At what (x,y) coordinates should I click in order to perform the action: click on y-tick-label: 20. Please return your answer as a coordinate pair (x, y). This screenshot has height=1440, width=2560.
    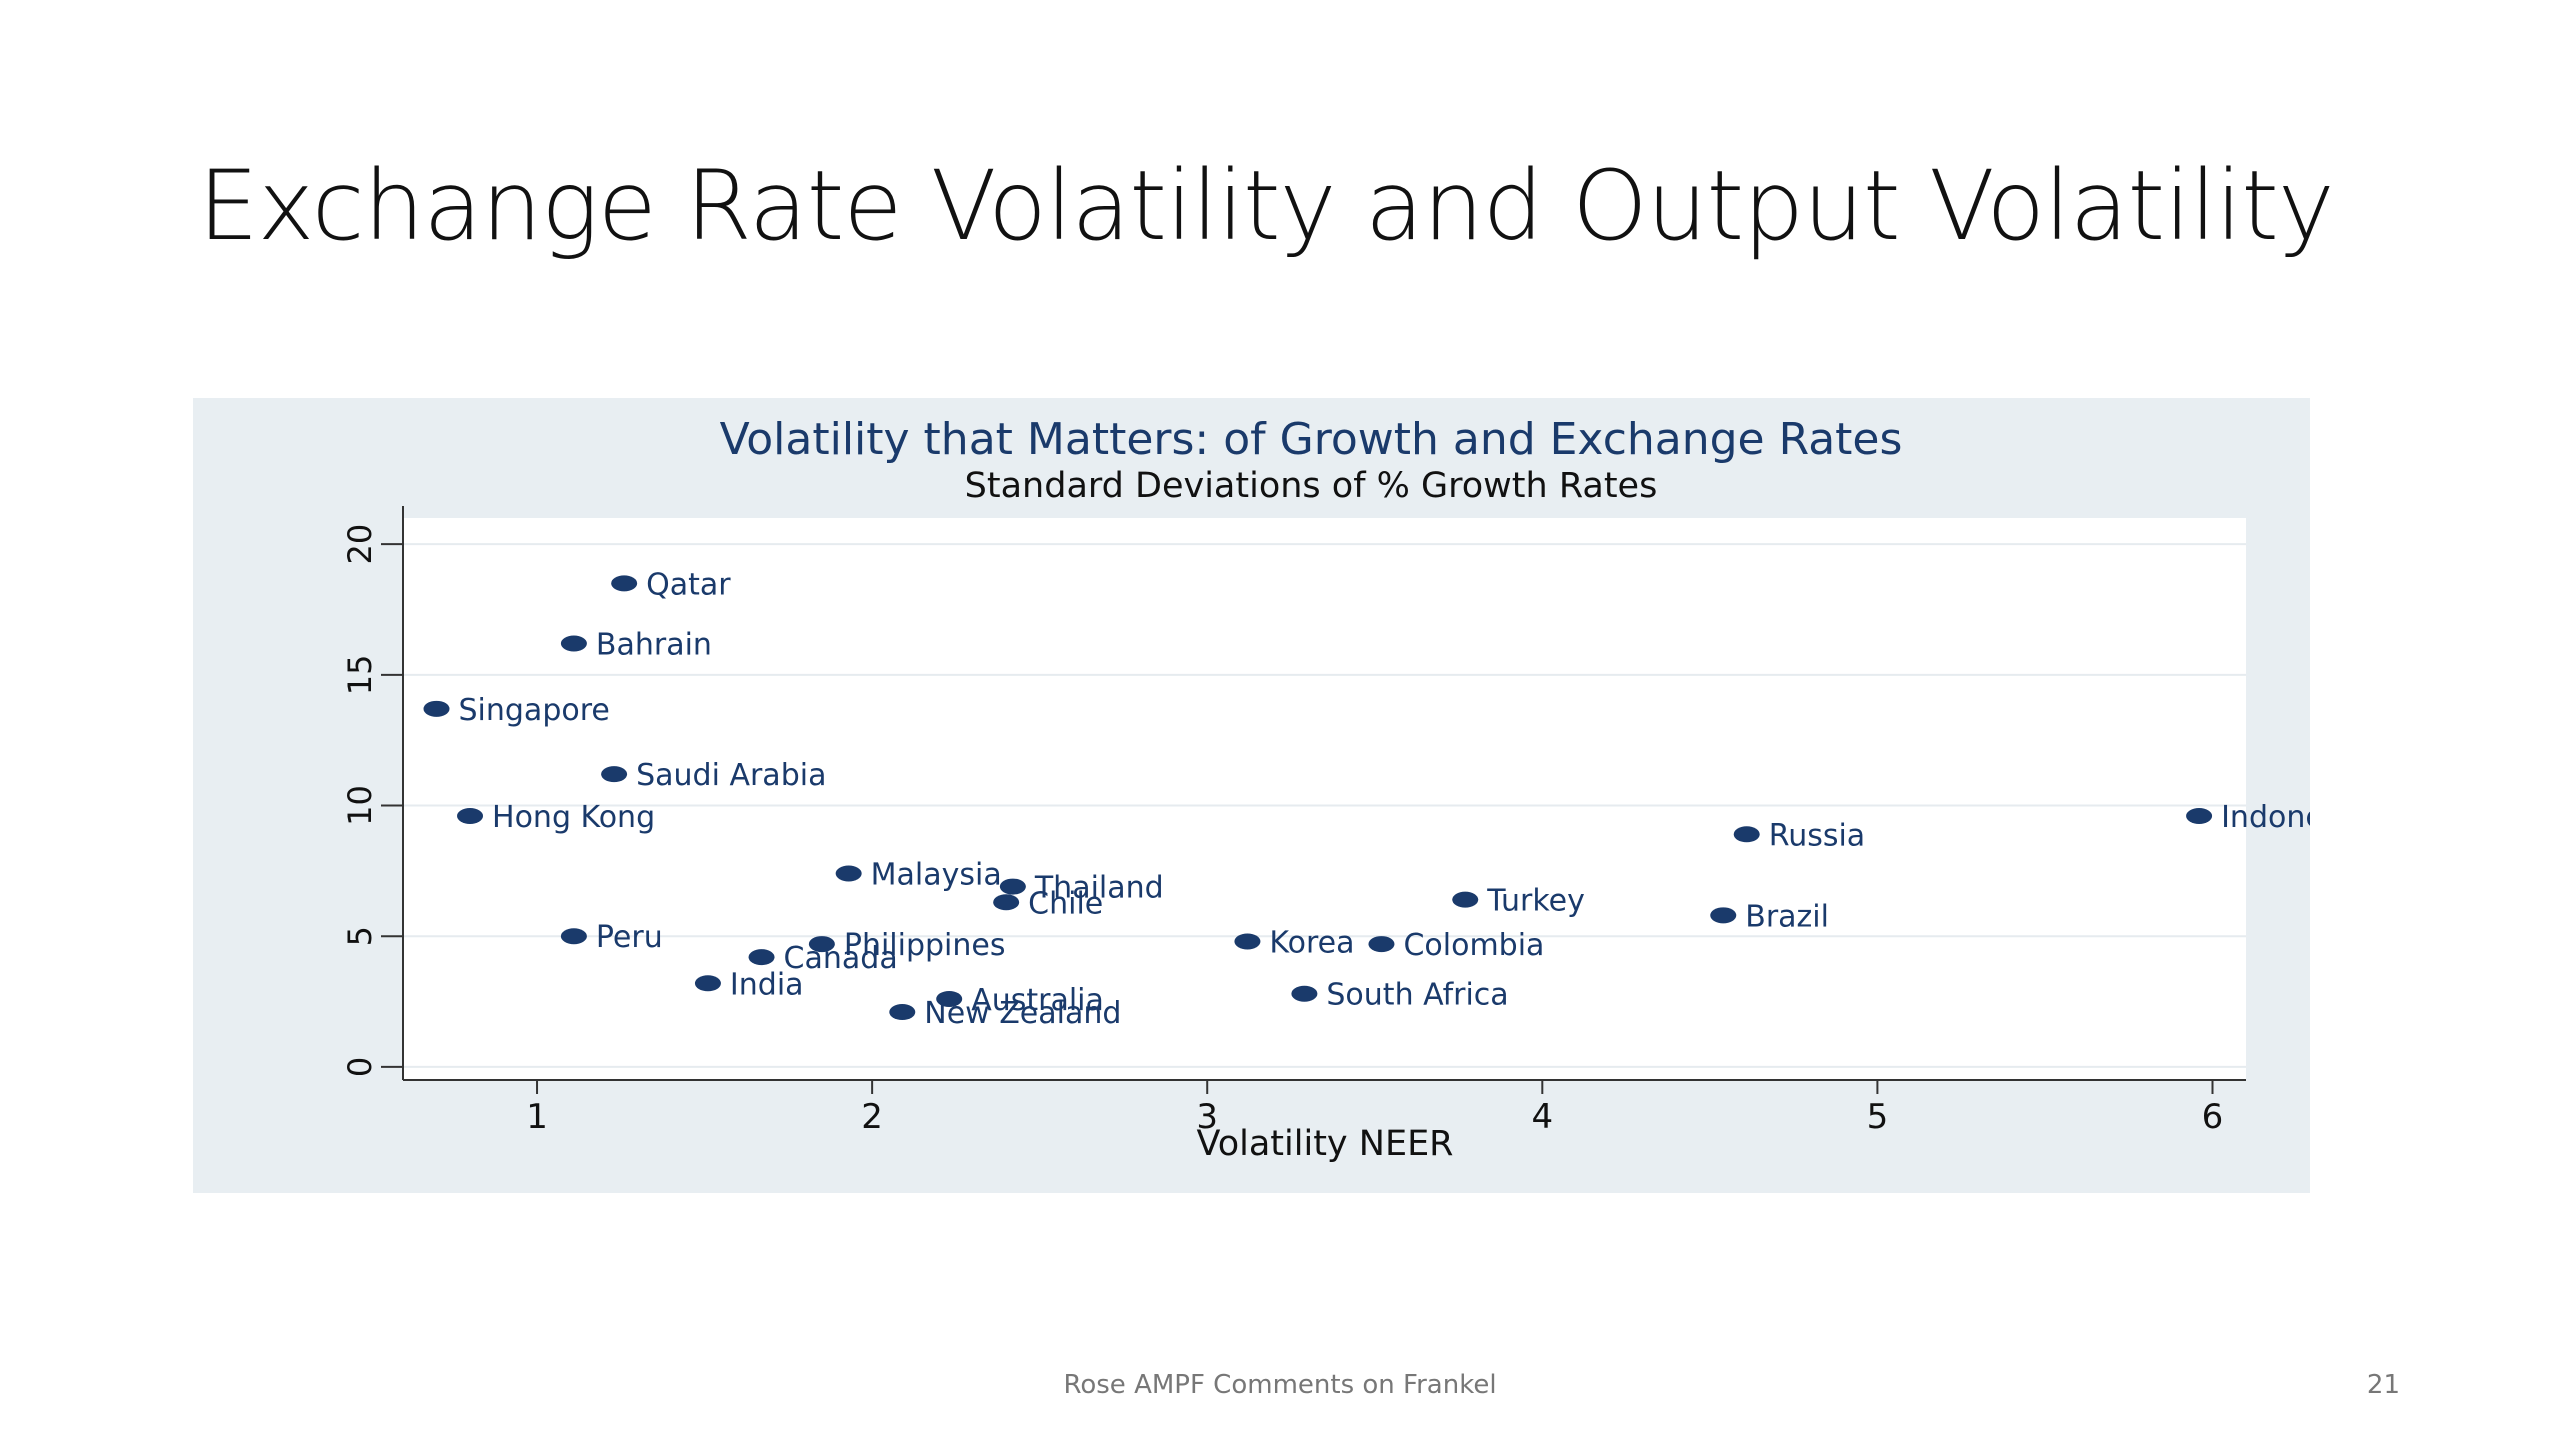
    Looking at the image, I should click on (360, 544).